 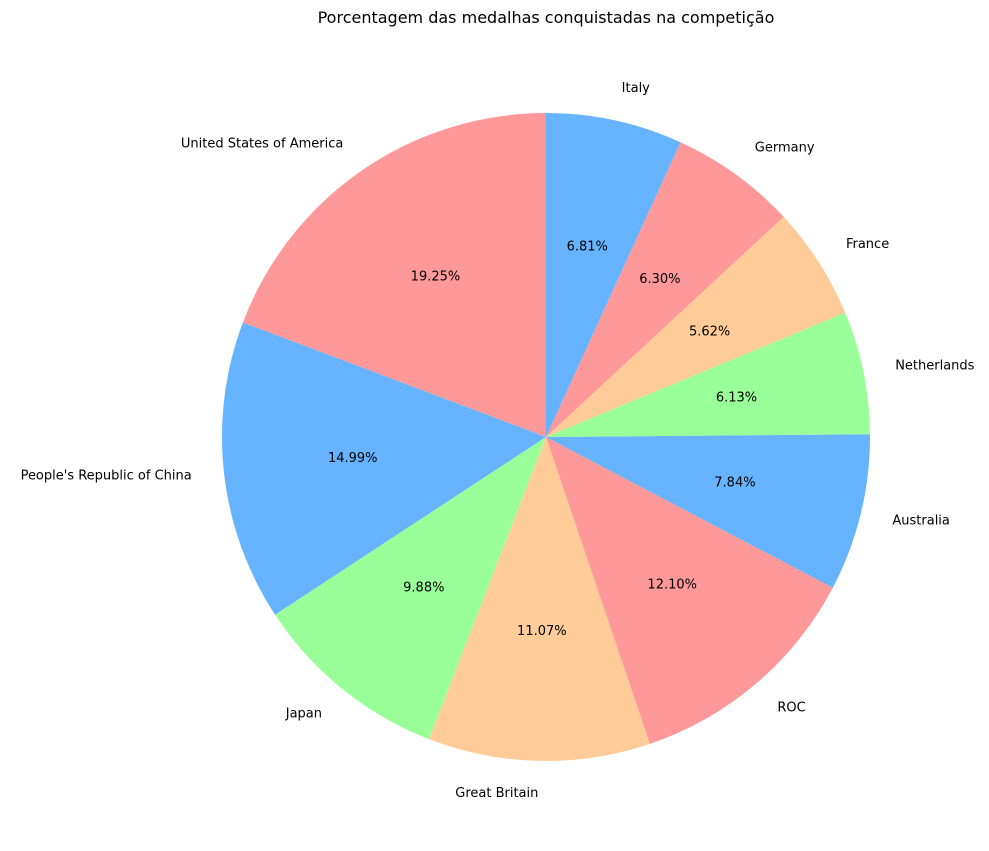 I want to click on percent-label-germany: 6.30%, so click(x=659, y=279).